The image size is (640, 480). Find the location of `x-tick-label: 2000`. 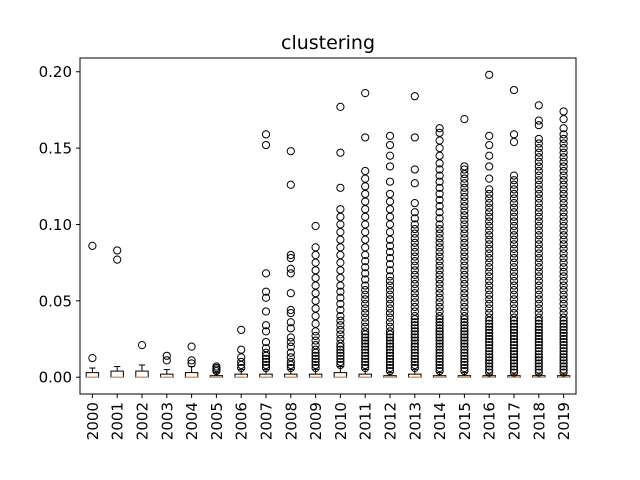

x-tick-label: 2000 is located at coordinates (93, 421).